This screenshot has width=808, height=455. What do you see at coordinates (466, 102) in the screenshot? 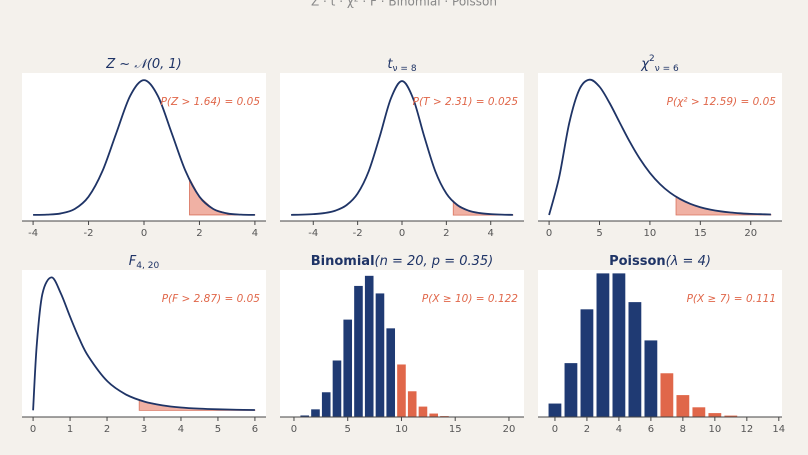
I see `annotation: P(T > 2.31) = 0.025` at bounding box center [466, 102].